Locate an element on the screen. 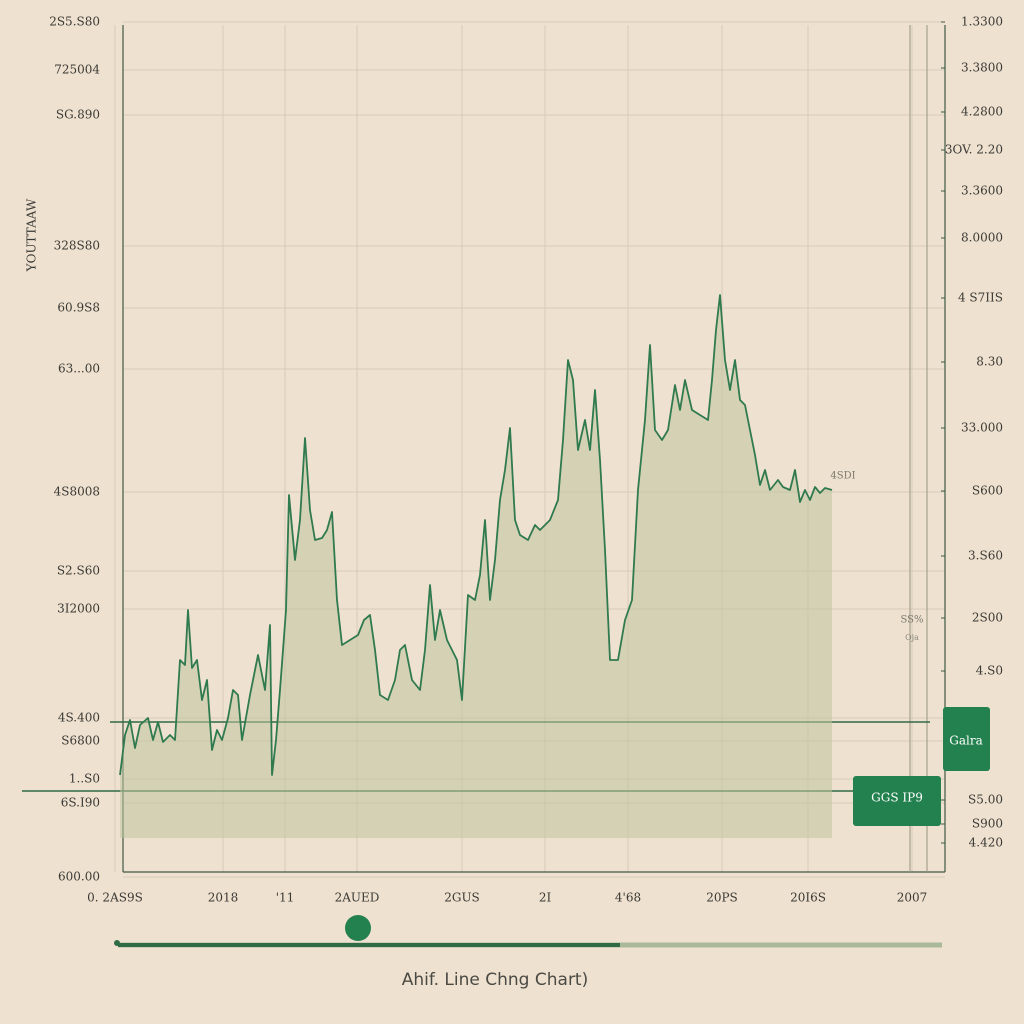  y2-tick-label: 3.3800 is located at coordinates (982, 68).